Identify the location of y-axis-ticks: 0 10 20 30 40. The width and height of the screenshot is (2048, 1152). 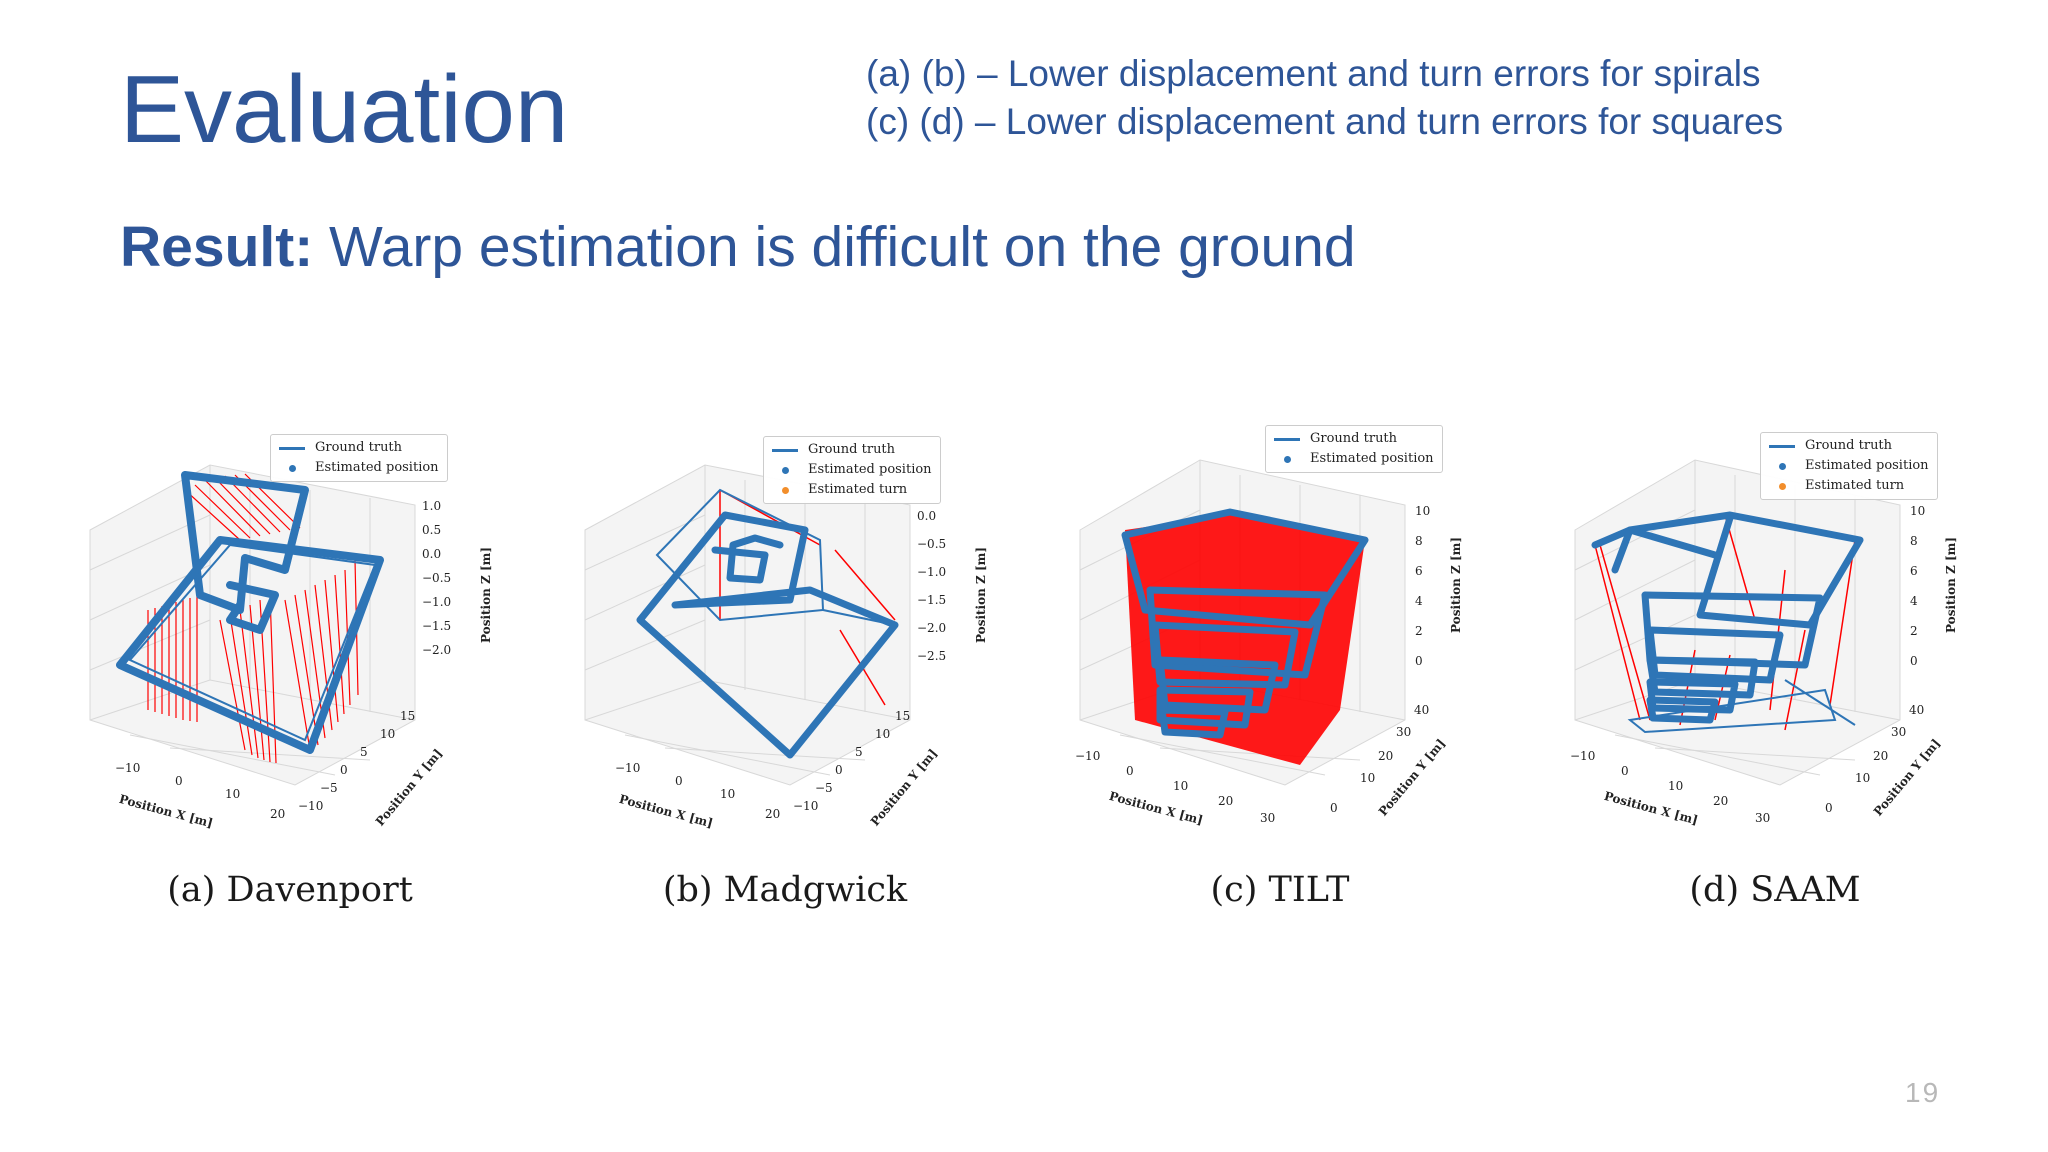
(1379, 759).